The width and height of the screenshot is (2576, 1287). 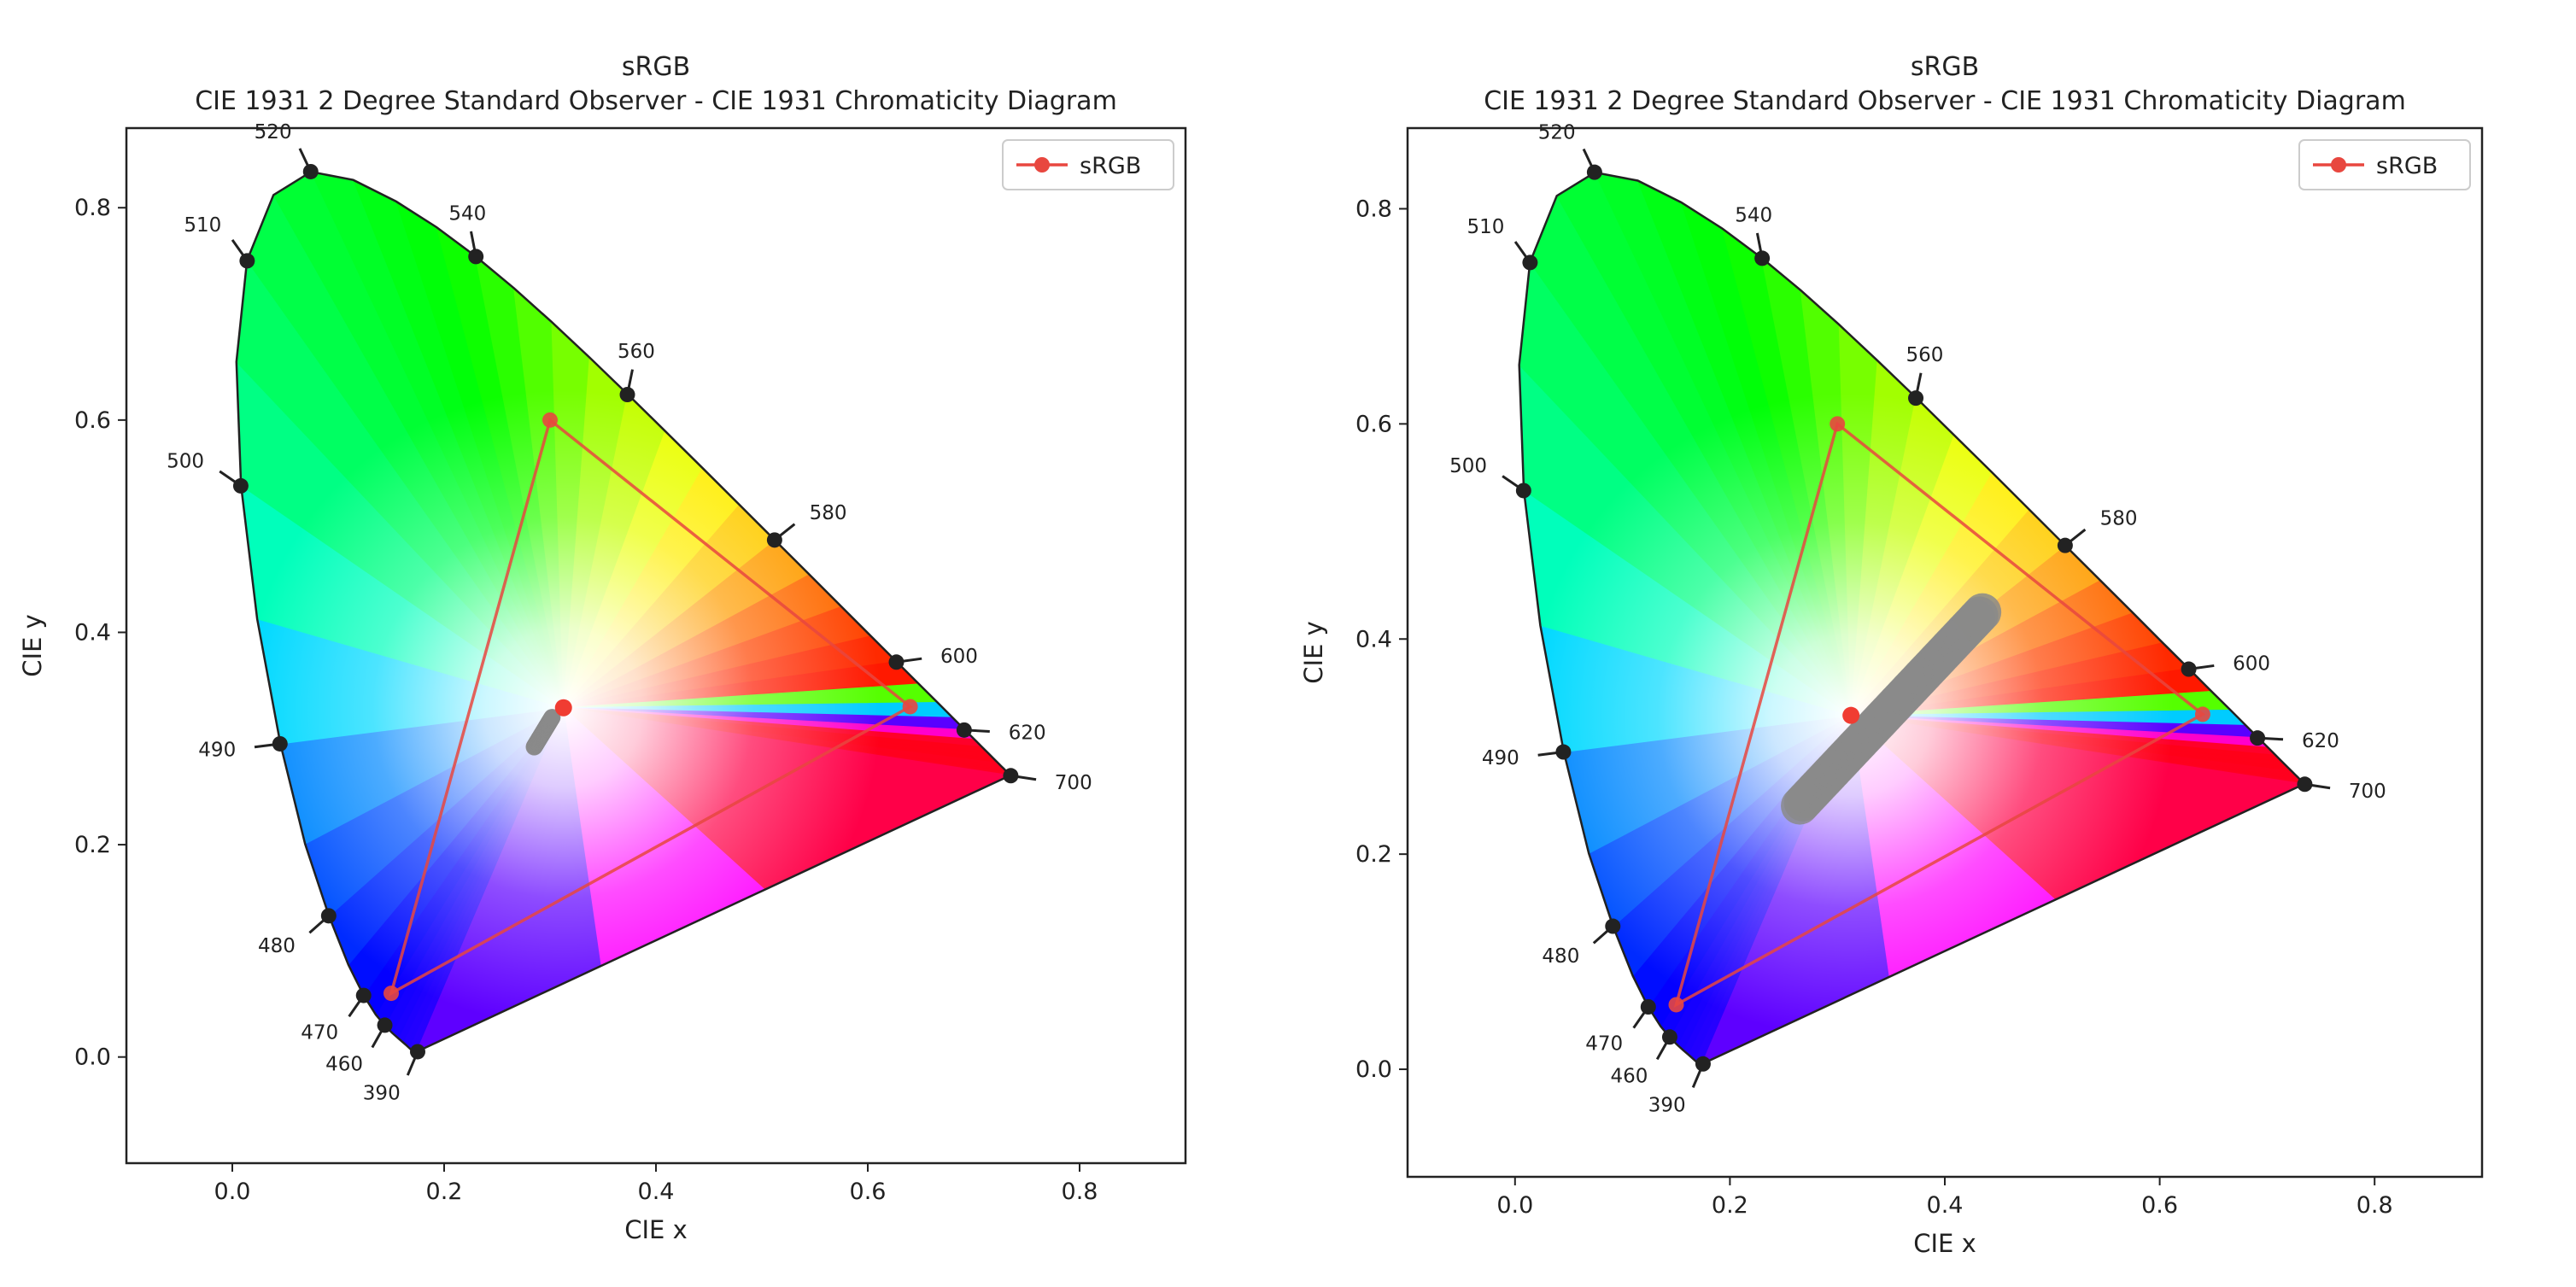 What do you see at coordinates (1754, 235) in the screenshot?
I see `wavelength-marker-540: 540` at bounding box center [1754, 235].